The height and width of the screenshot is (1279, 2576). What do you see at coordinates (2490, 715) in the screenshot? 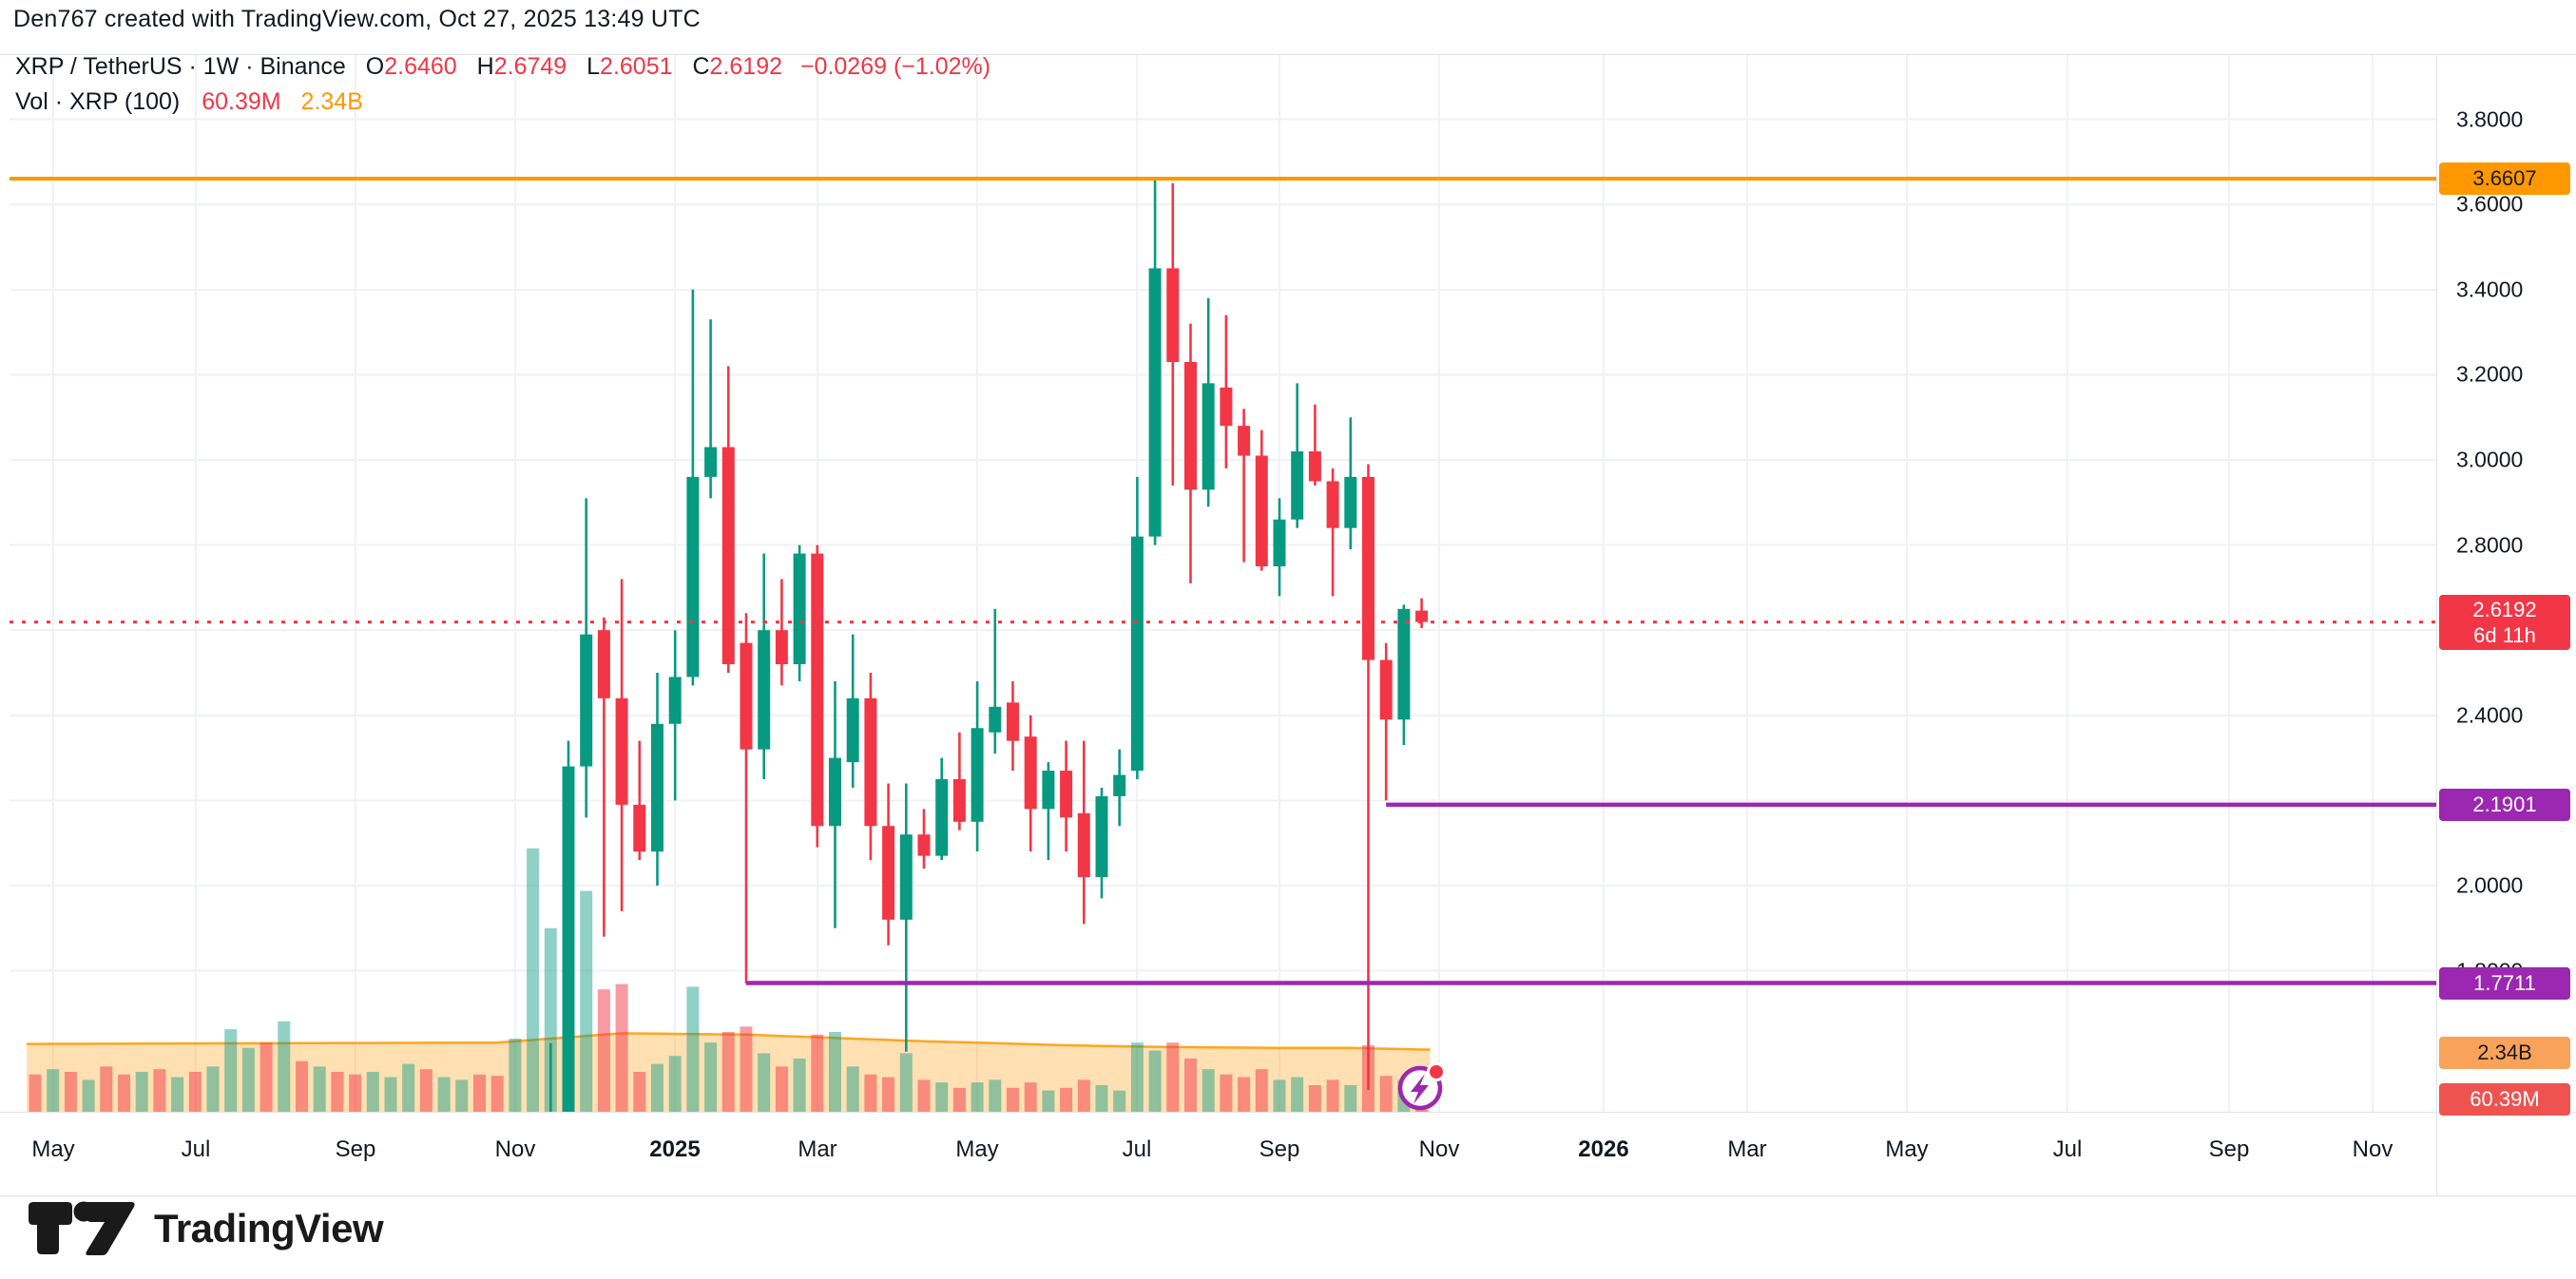
I see `price-tick-2.4000: 2.4000` at bounding box center [2490, 715].